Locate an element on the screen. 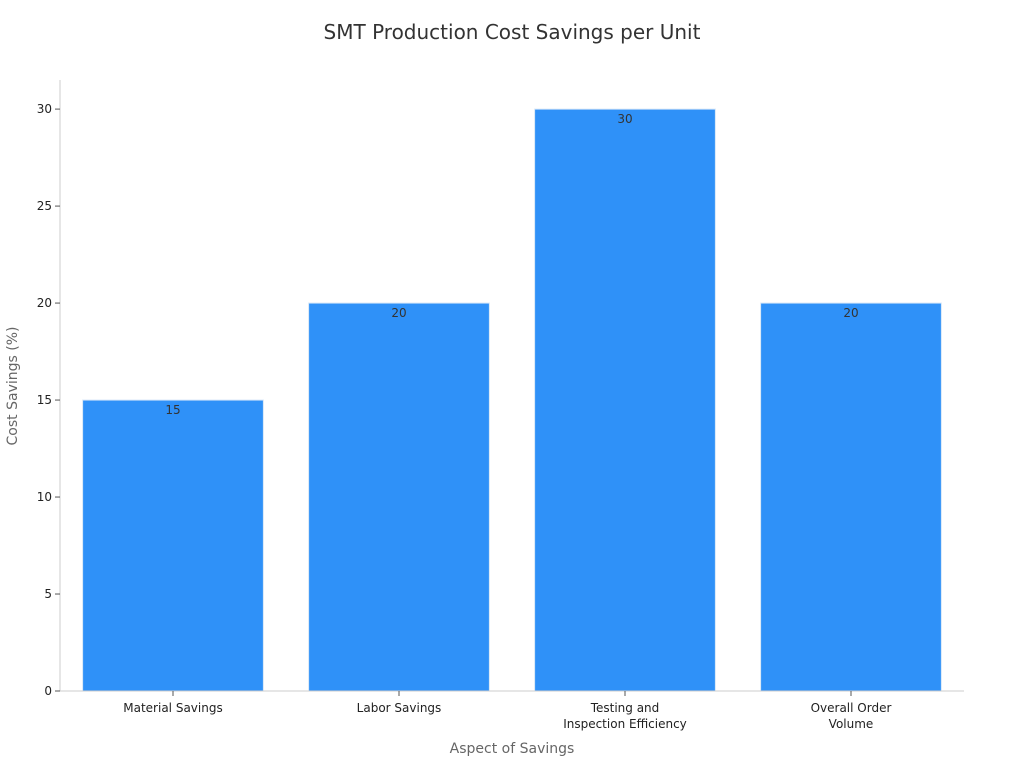  y-tick-label: 15 is located at coordinates (44, 400).